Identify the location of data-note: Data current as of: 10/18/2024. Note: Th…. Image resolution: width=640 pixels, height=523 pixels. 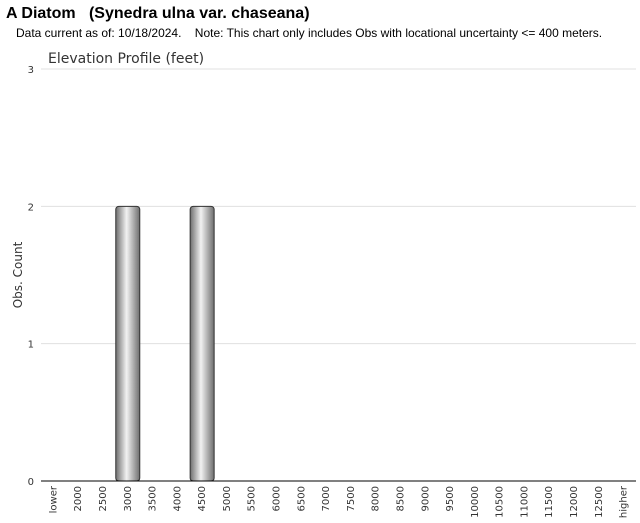
(309, 33).